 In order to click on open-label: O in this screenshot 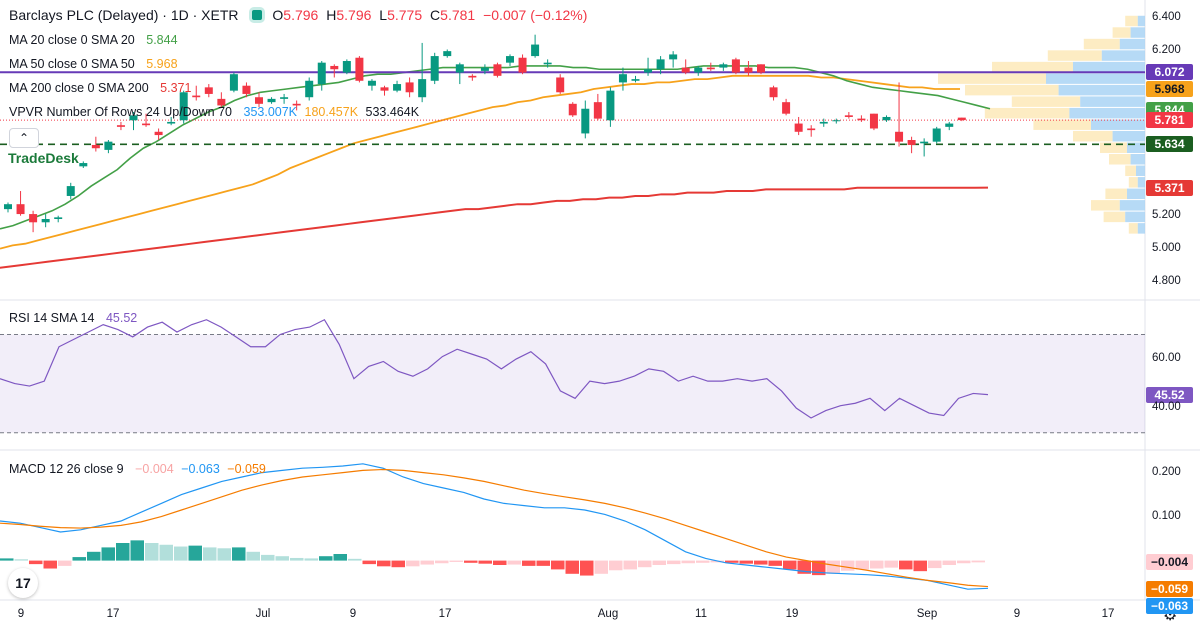, I will do `click(278, 15)`.